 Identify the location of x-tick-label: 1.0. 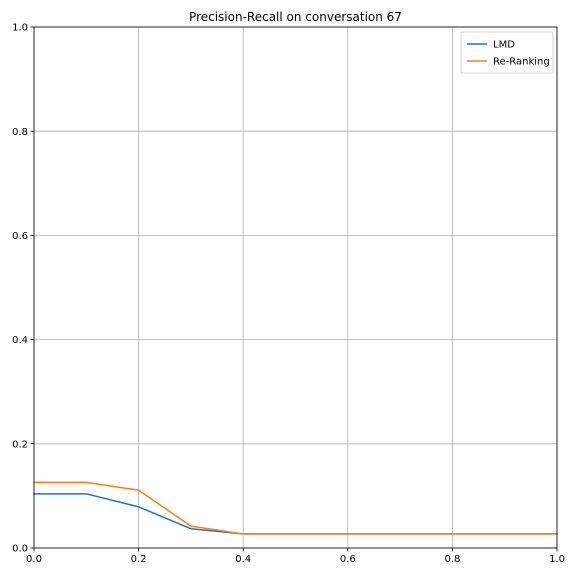
(557, 559).